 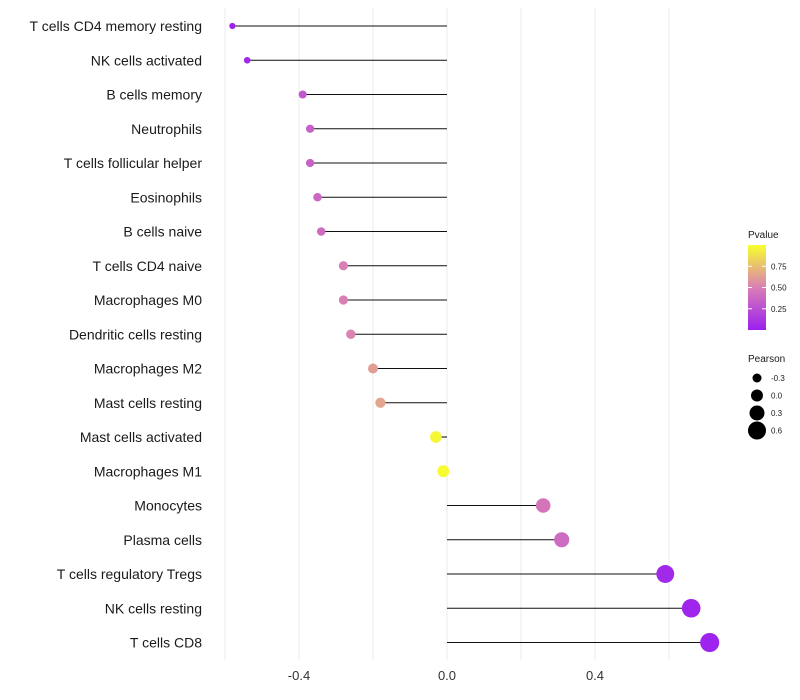 I want to click on x-tick-label: 0.0, so click(x=447, y=675).